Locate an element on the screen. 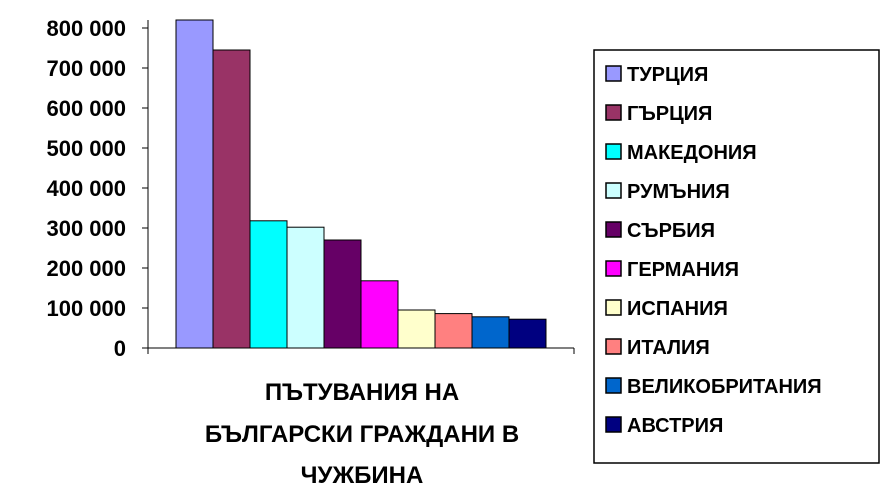 The height and width of the screenshot is (489, 882). chart-title: ПЪТУВАНИЯ НА БЪЛГАРСКИ ГРАЖДАНИ В ЧУЖБИНА is located at coordinates (362, 434).